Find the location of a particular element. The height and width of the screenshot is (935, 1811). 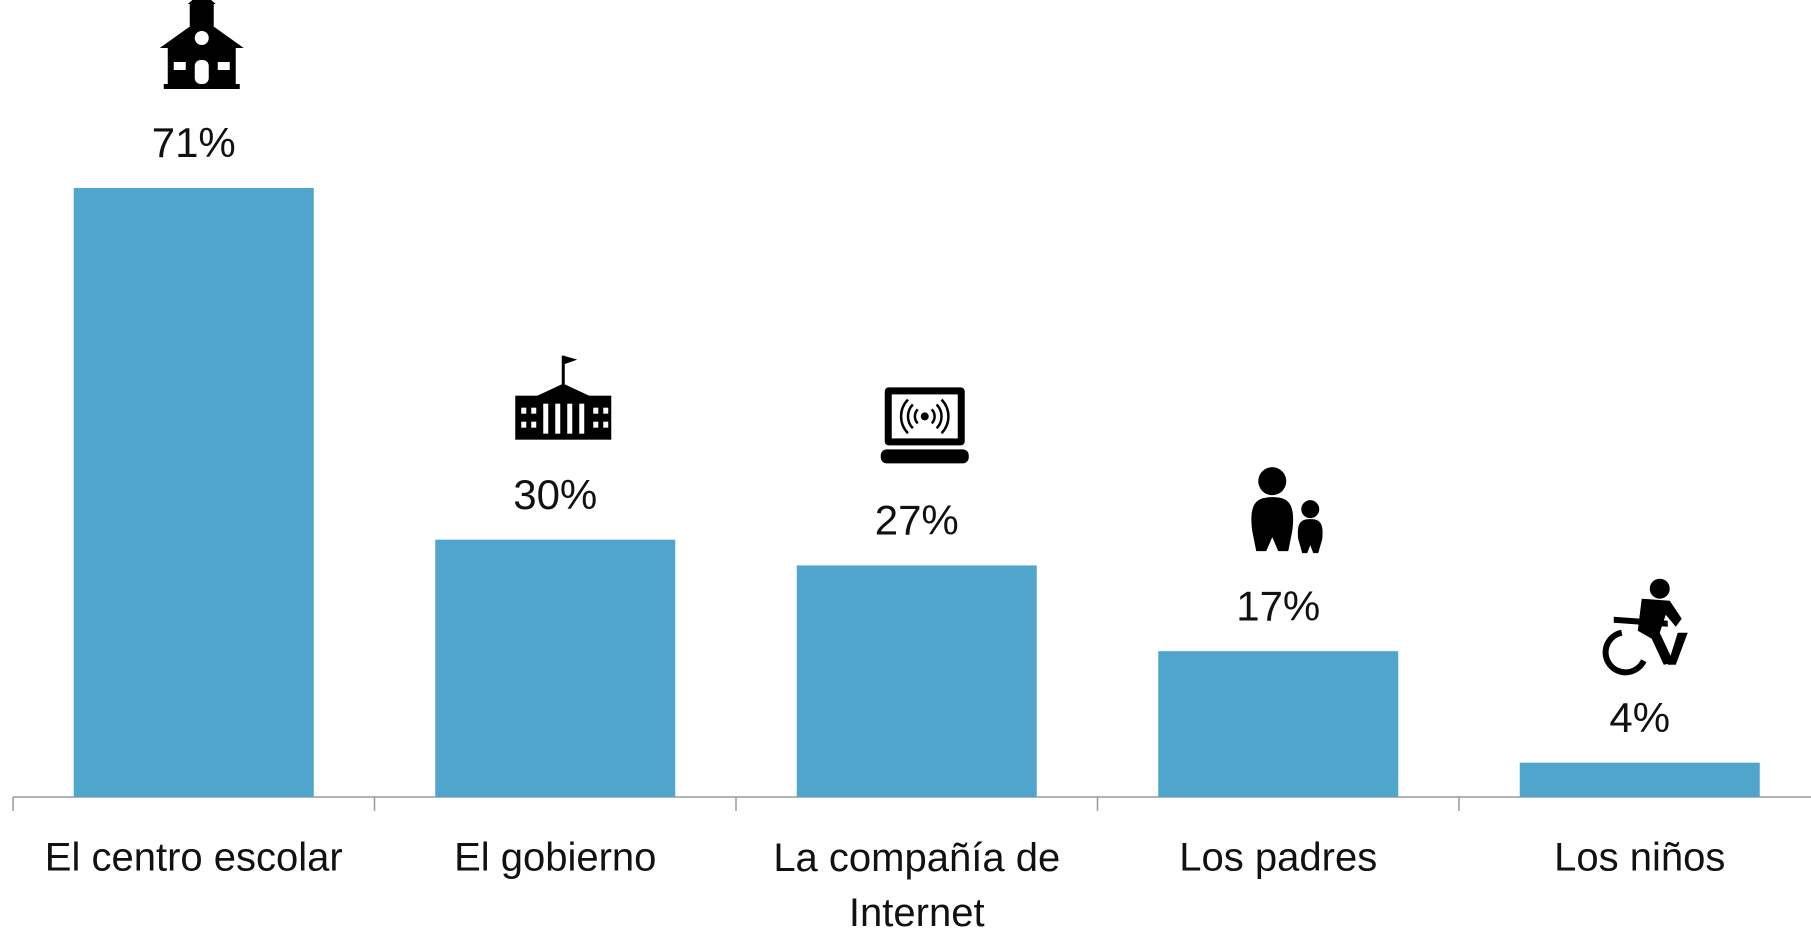

data-label: 4% is located at coordinates (1639, 717).